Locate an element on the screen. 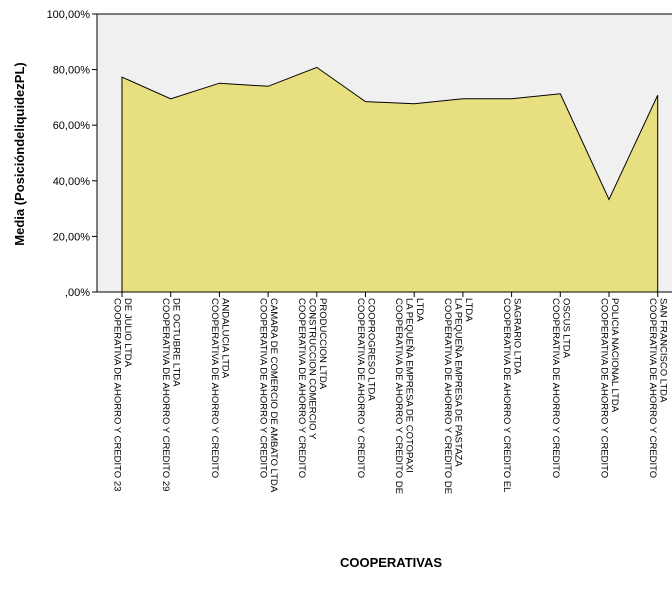 The image size is (672, 597). x-tick-label: COOPERATIVA DE AHORRO Y CREDITO EL is located at coordinates (506, 395).